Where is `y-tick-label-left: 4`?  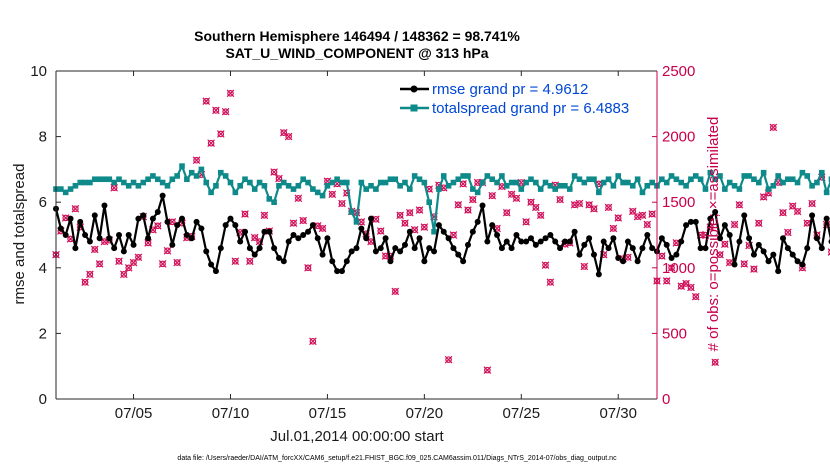
y-tick-label-left: 4 is located at coordinates (43, 268).